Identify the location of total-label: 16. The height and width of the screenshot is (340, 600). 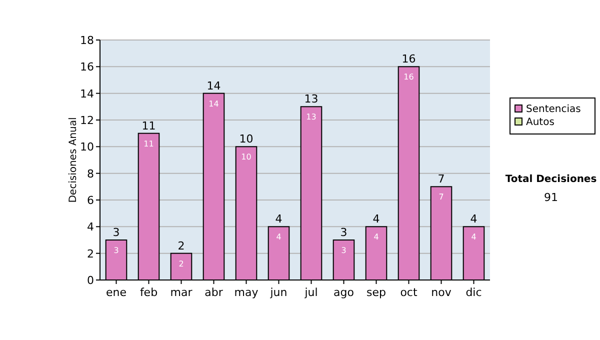
(409, 59).